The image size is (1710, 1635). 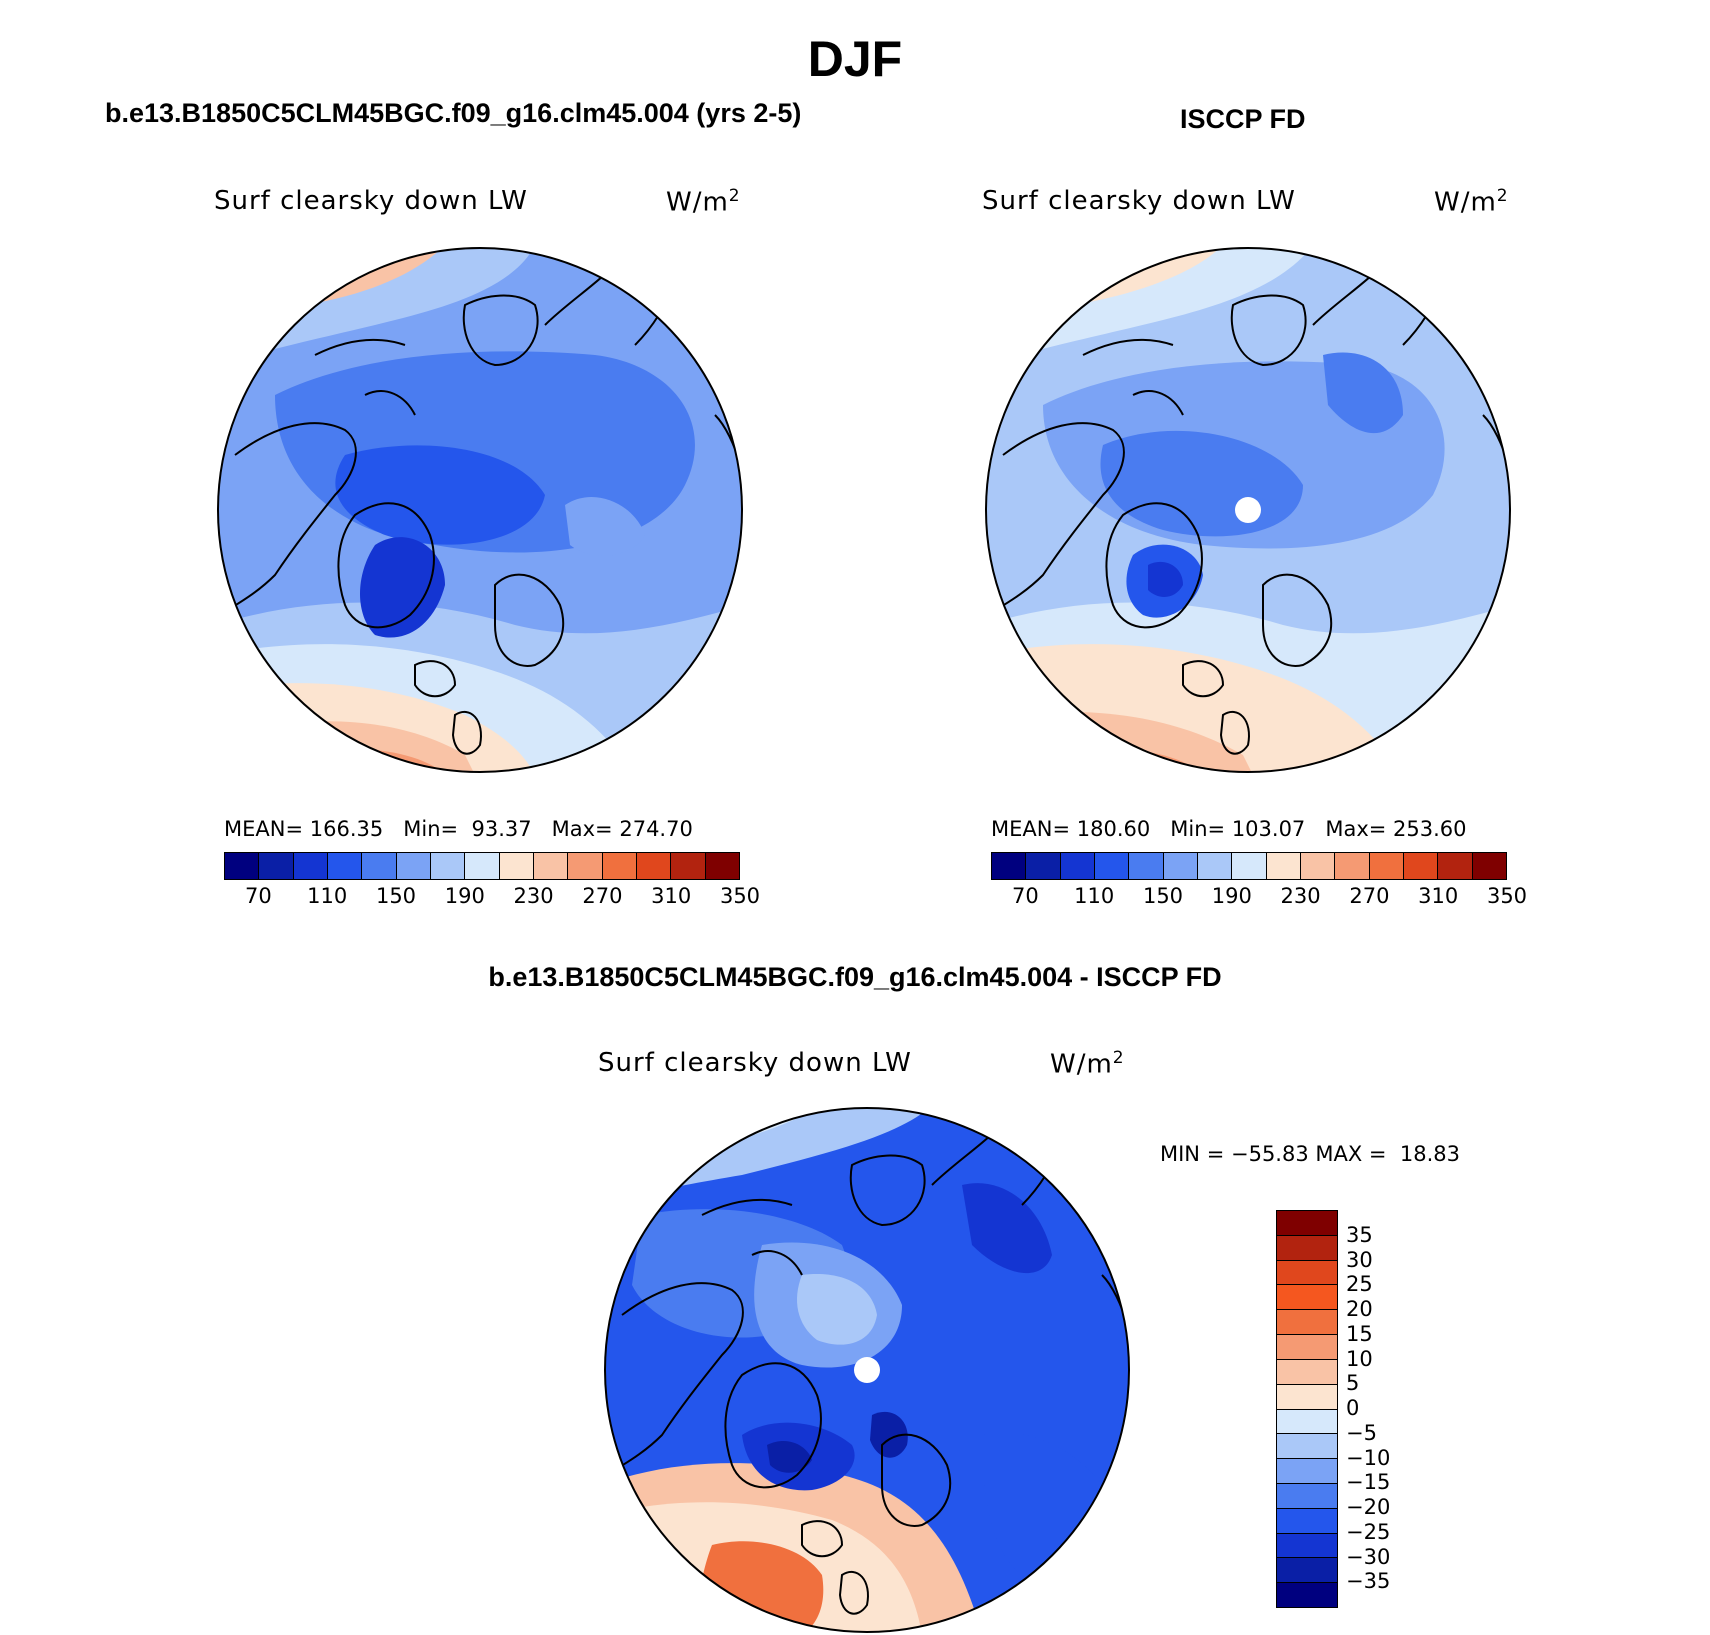 I want to click on obs-stats: MEAN= 180.60 Min= 103.07 Max= 253.60, so click(x=1229, y=829).